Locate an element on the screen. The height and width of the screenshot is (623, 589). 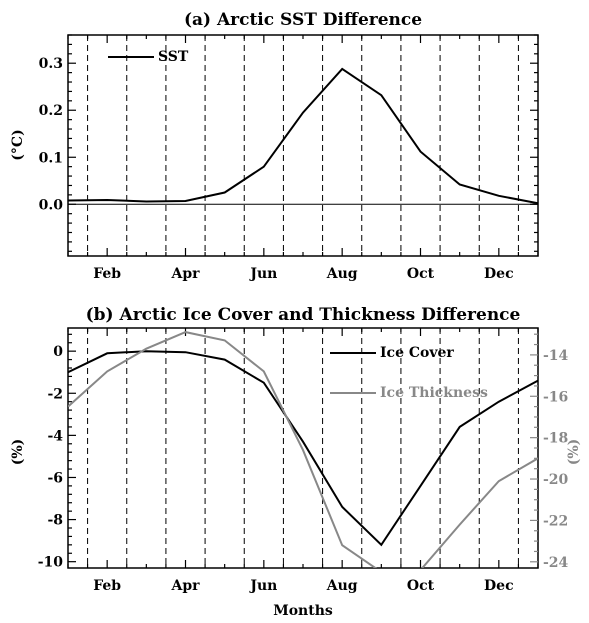
ytick-label-0: 0.0 is located at coordinates (51, 205).